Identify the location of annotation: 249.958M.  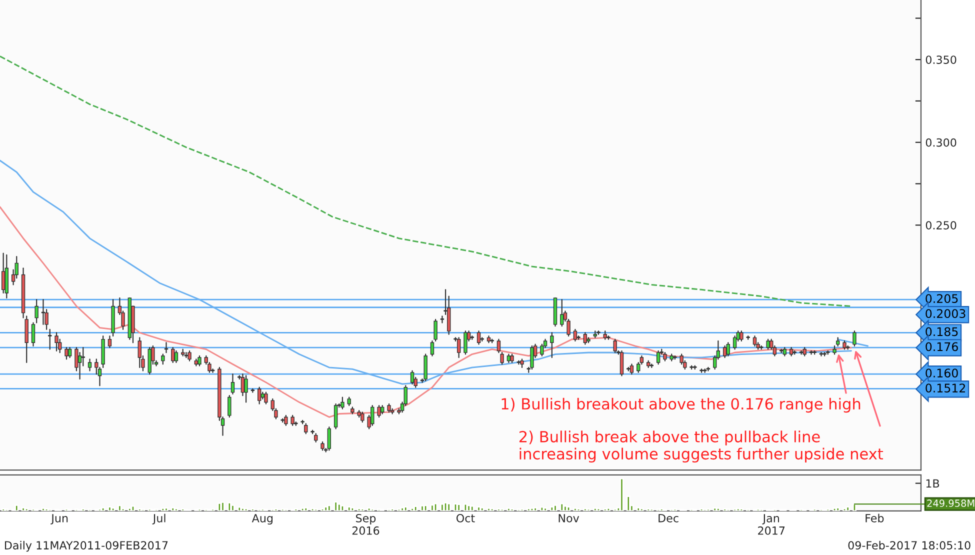
(950, 503).